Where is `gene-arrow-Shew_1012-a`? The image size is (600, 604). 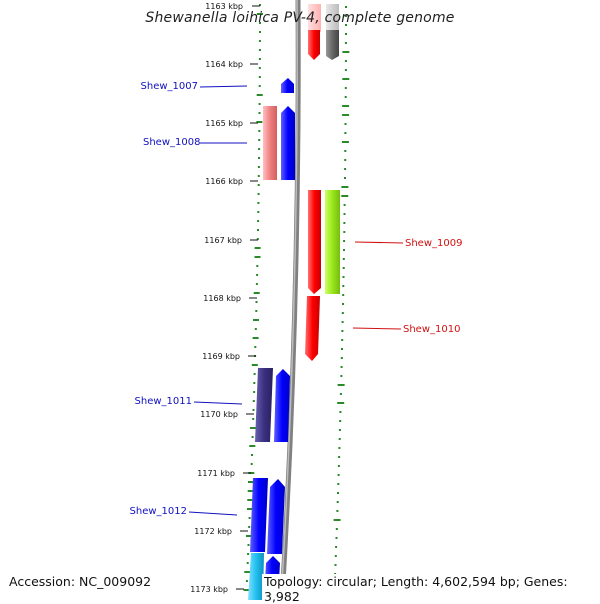 gene-arrow-Shew_1012-a is located at coordinates (259, 515).